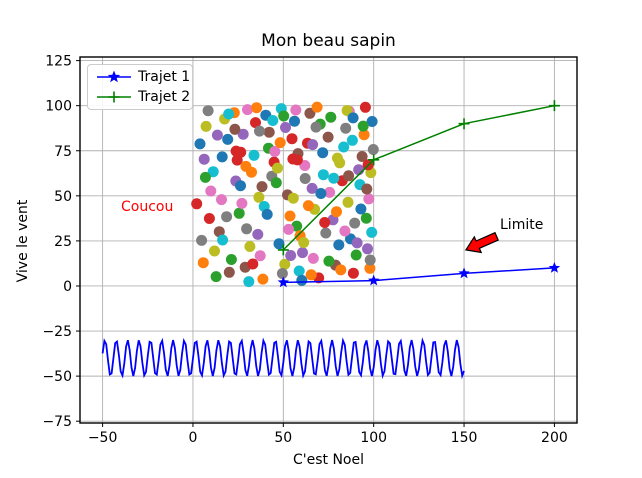 The image size is (642, 478). I want to click on trajet-1-line, so click(419, 274).